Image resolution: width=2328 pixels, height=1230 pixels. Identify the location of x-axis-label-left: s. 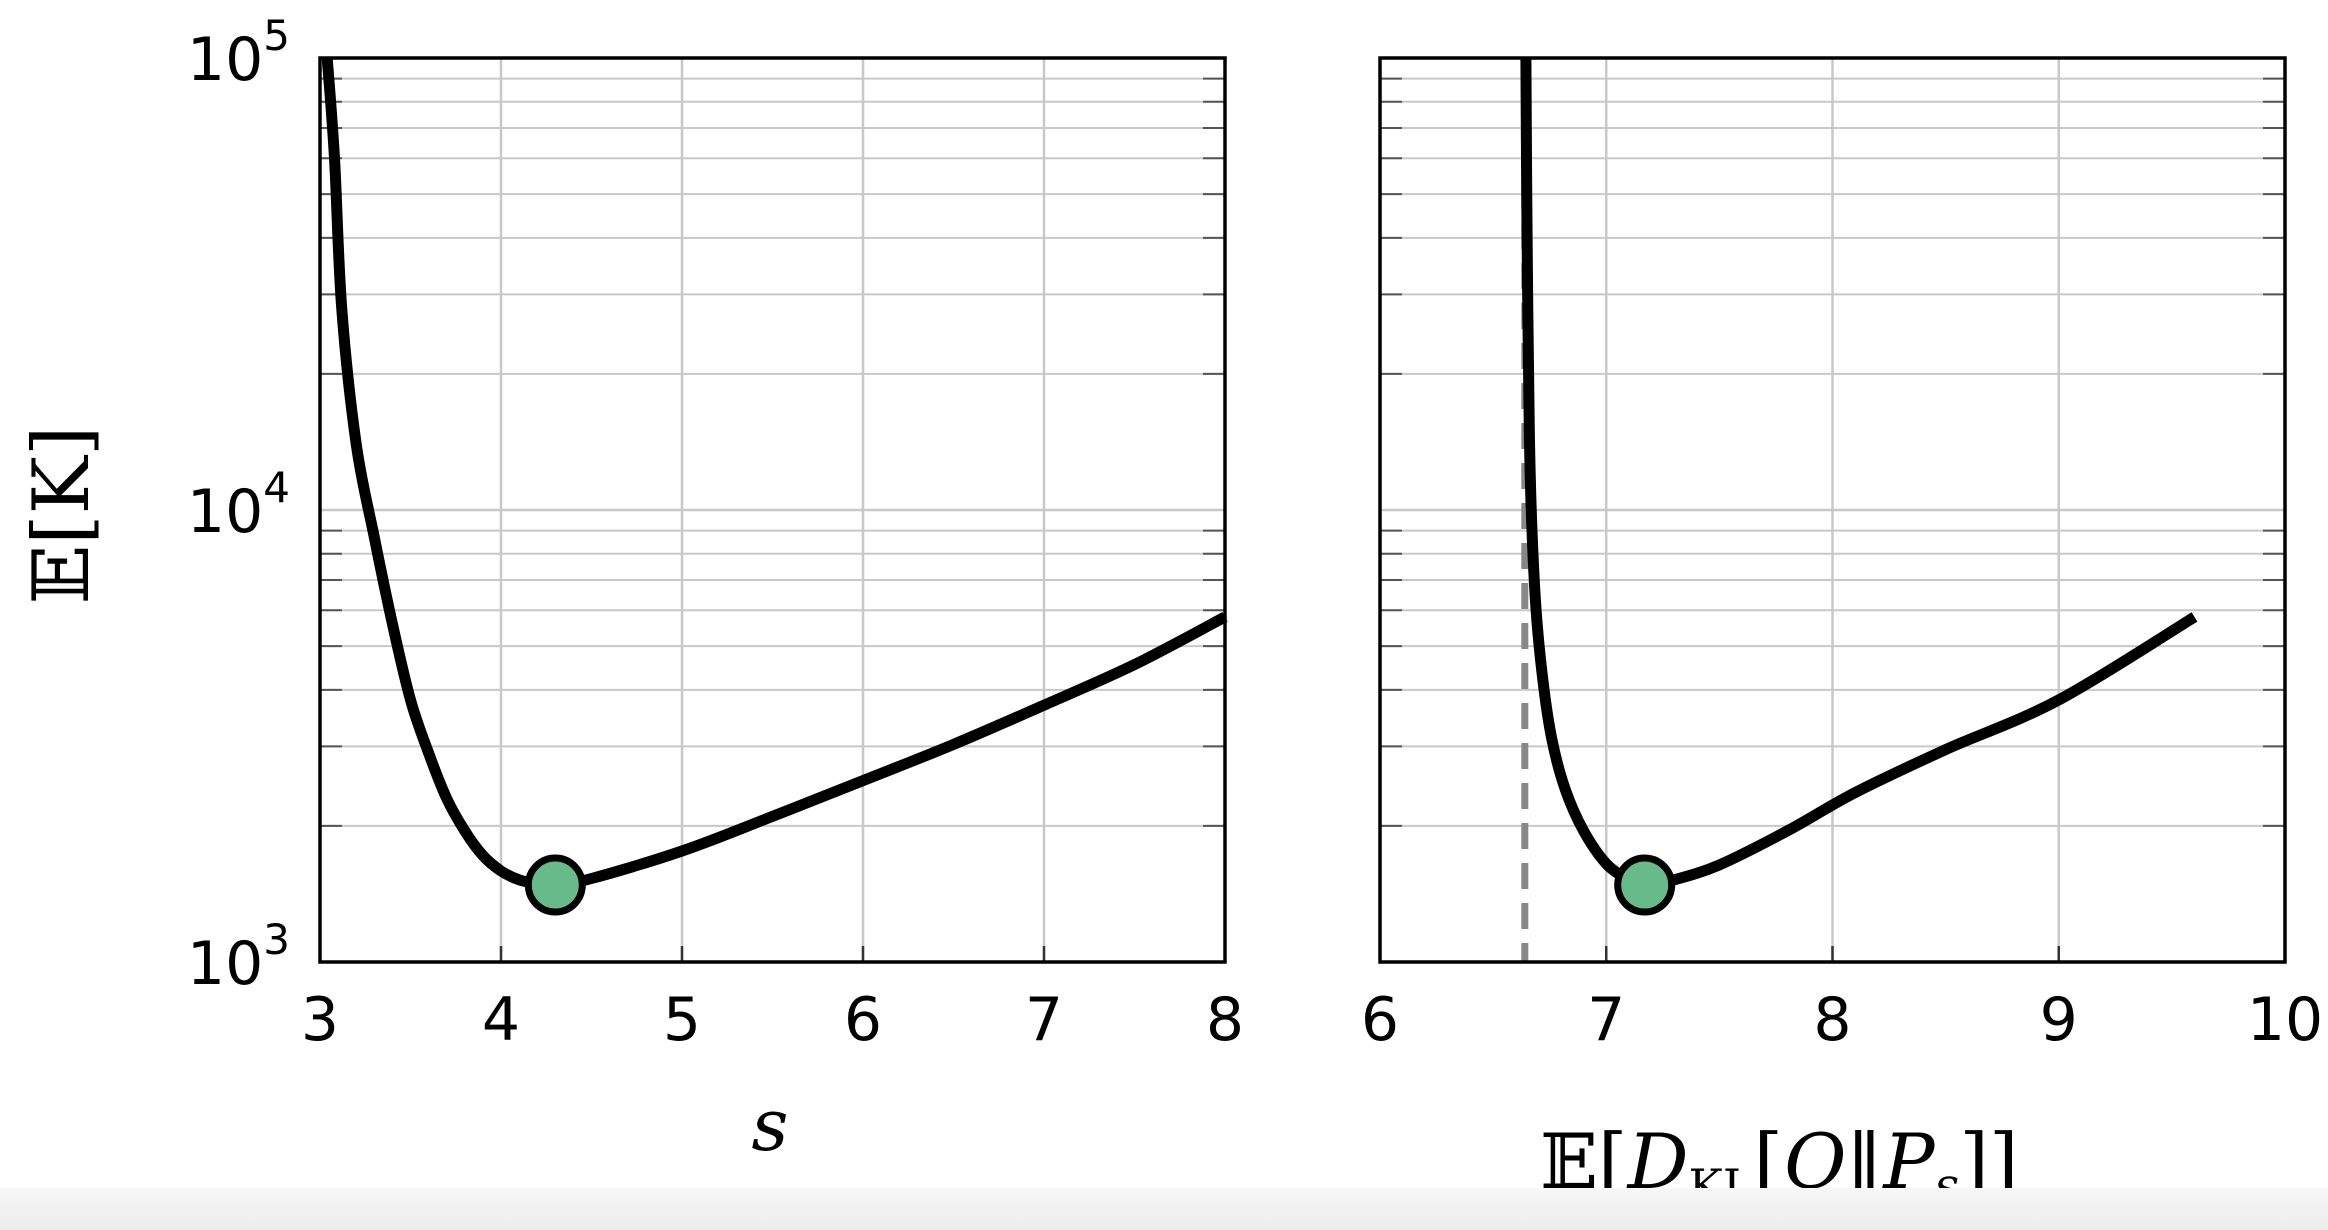
(770, 1125).